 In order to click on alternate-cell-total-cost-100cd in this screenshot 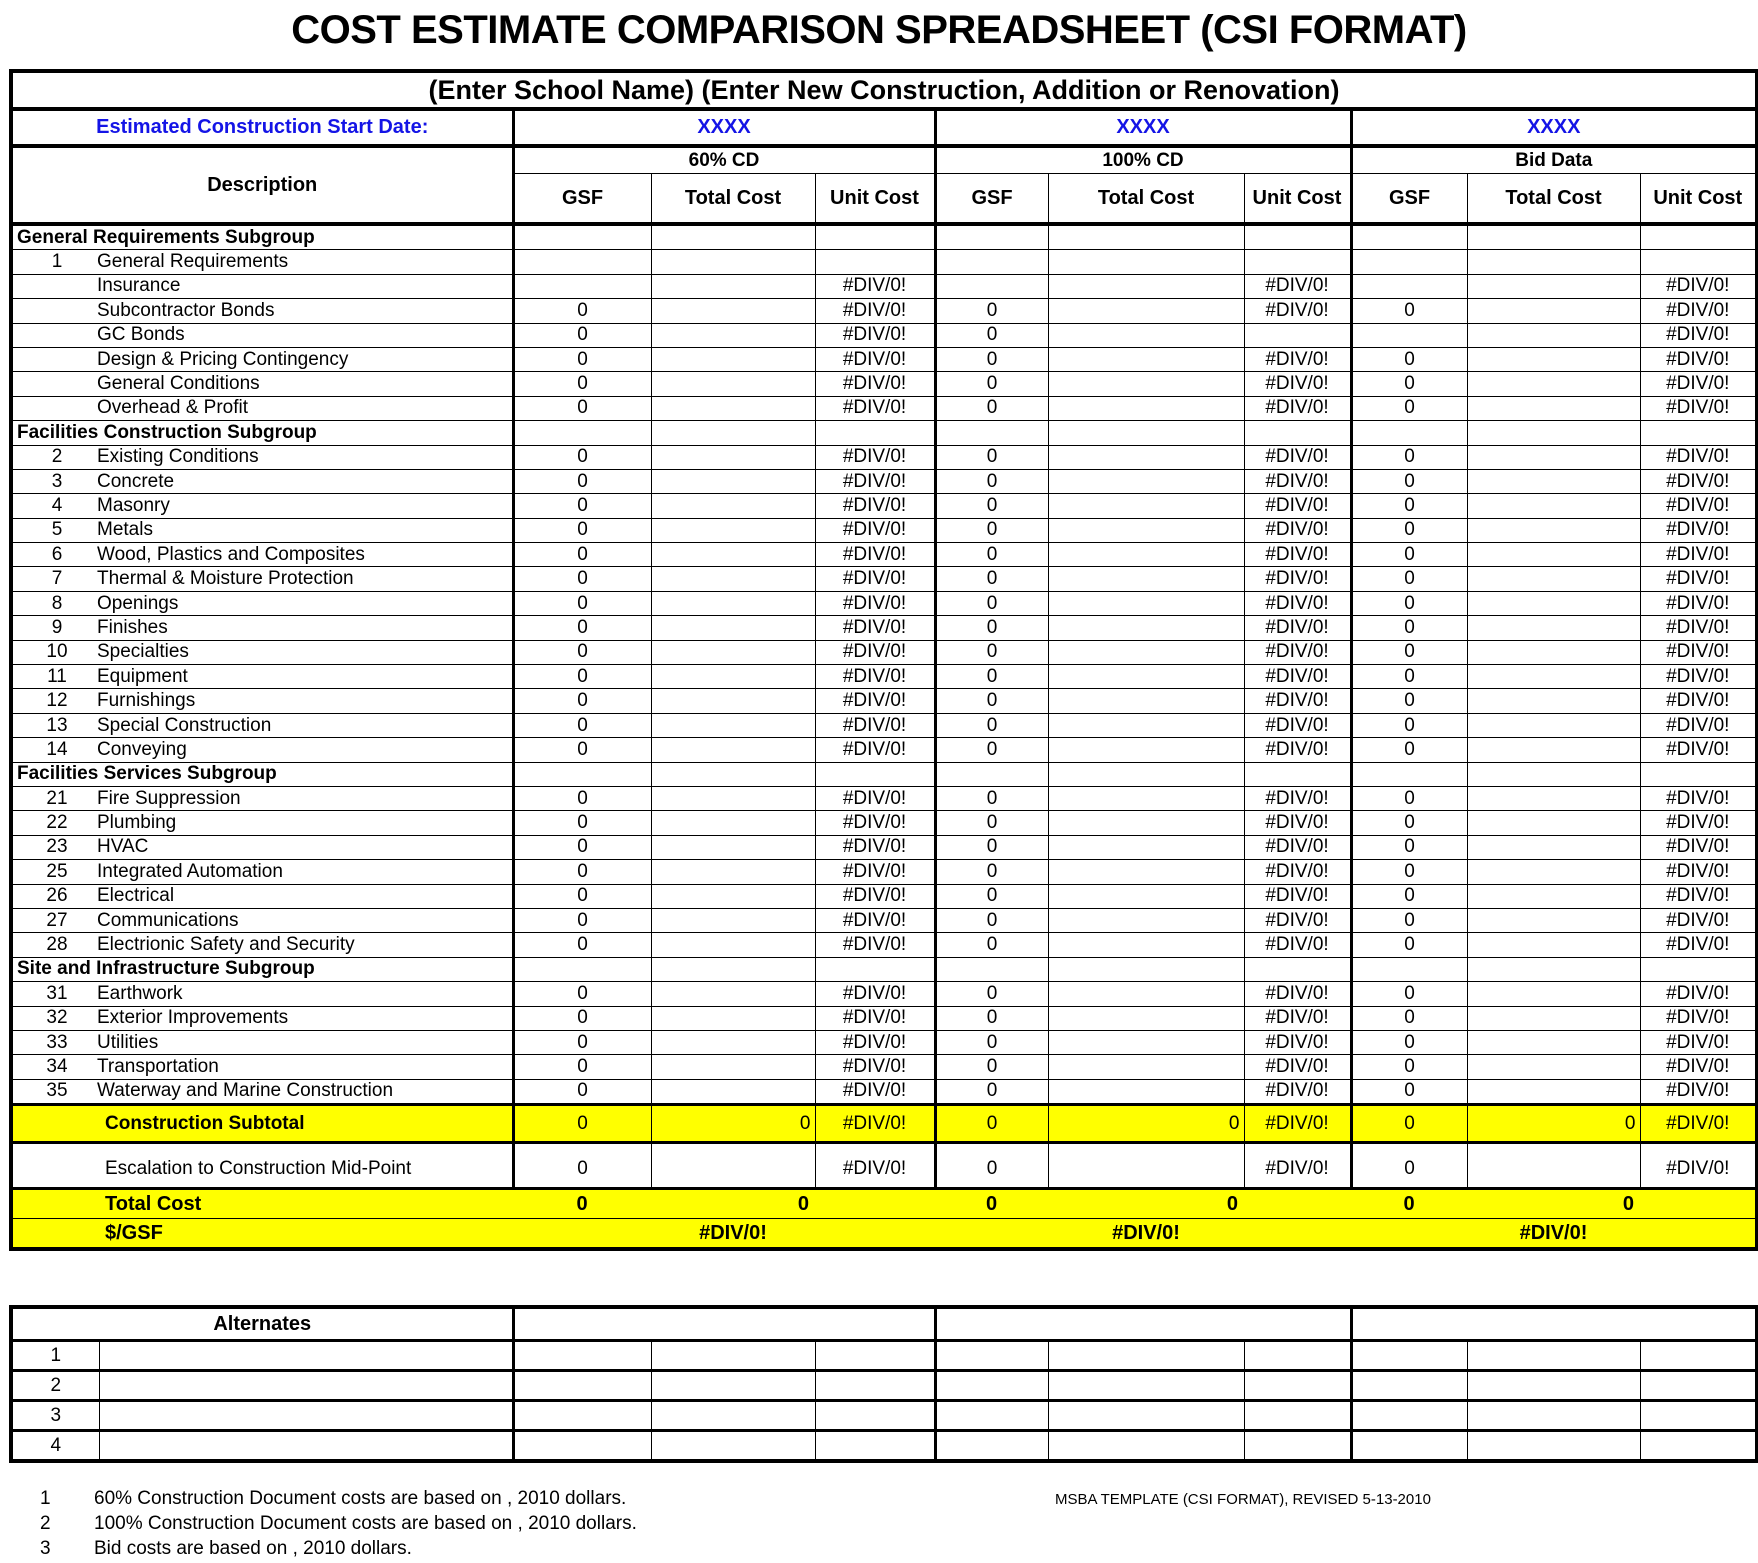, I will do `click(1146, 1356)`.